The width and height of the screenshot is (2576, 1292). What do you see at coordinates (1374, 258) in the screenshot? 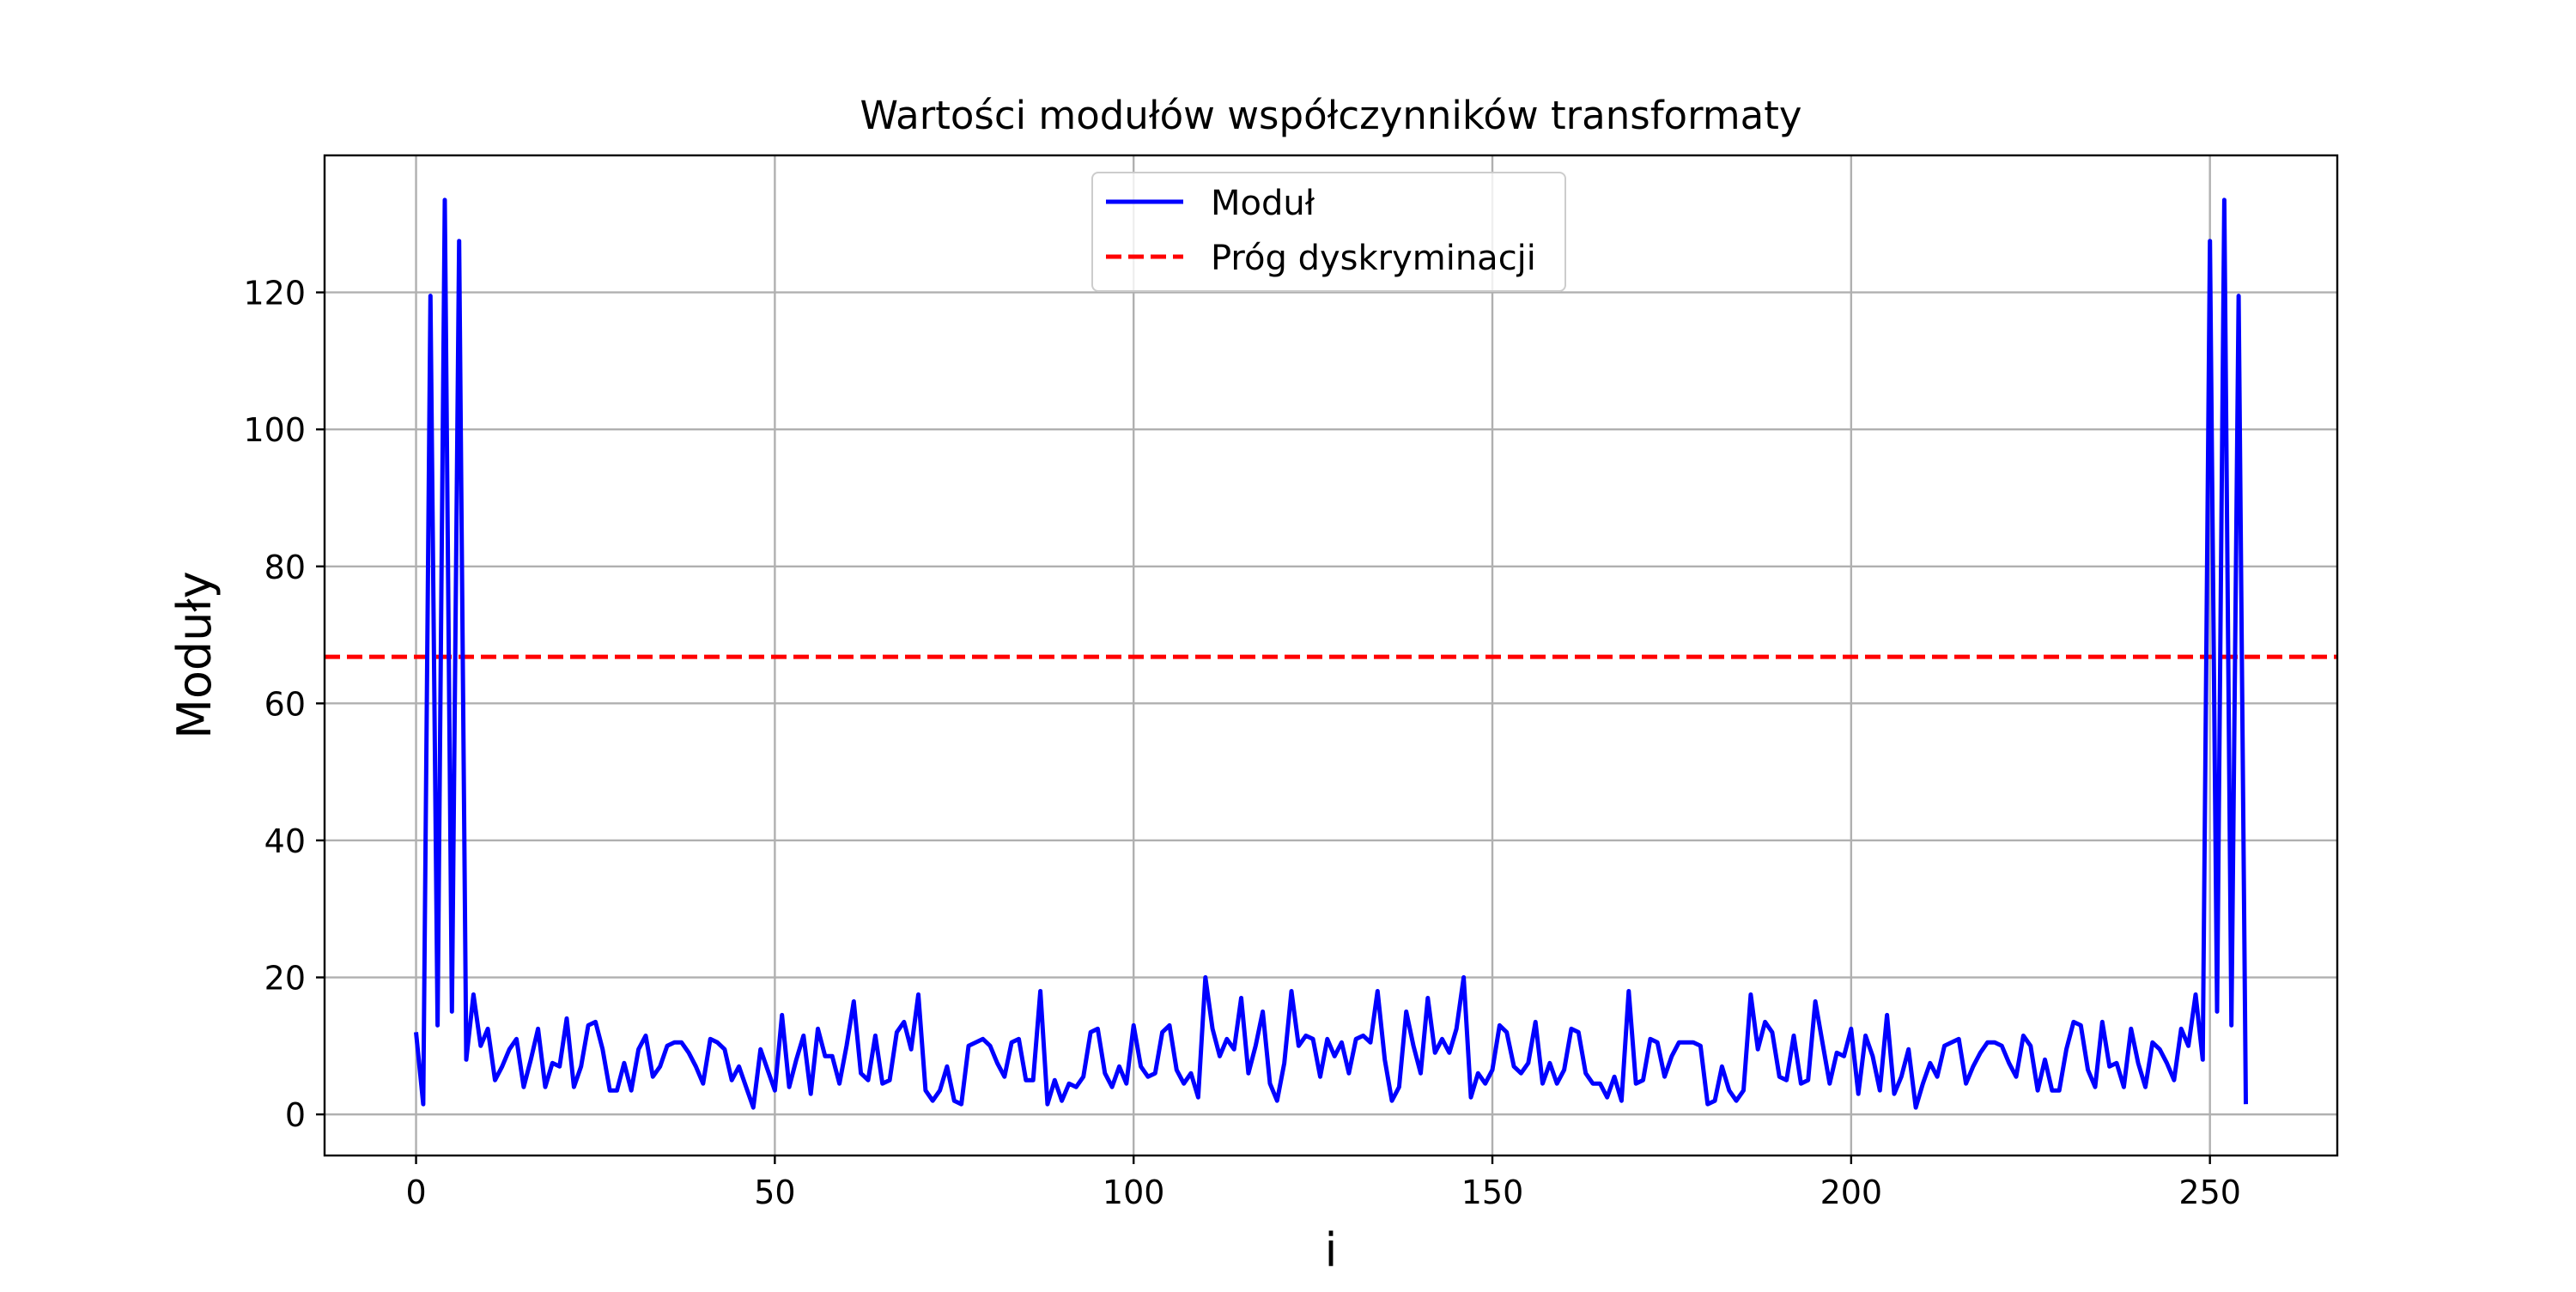
I see `legend-label-threshold: Próg dyskryminacji` at bounding box center [1374, 258].